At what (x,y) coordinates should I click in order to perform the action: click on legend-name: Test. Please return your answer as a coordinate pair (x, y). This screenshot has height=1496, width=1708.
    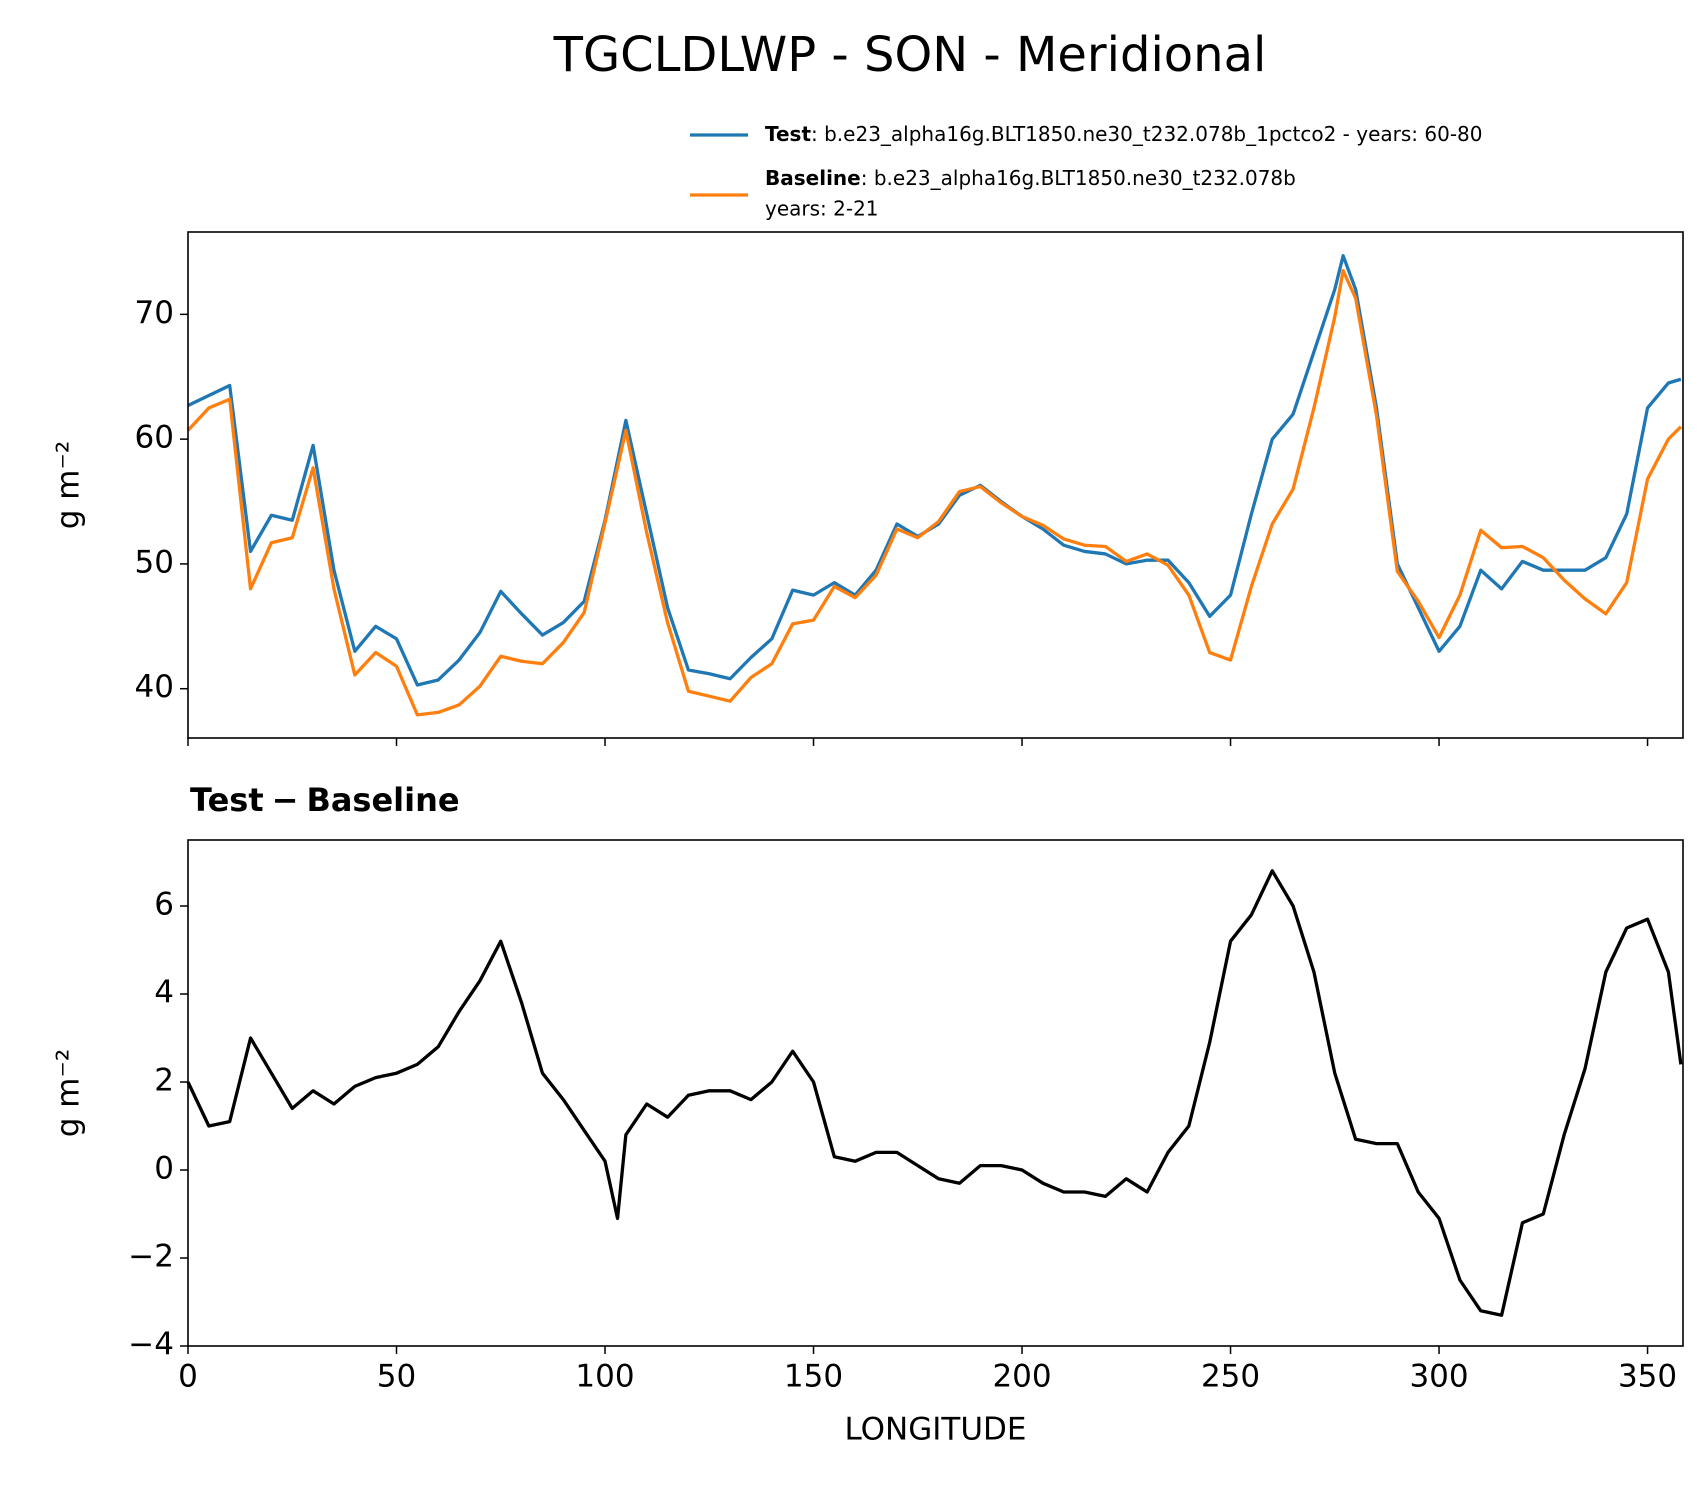
    Looking at the image, I should click on (788, 134).